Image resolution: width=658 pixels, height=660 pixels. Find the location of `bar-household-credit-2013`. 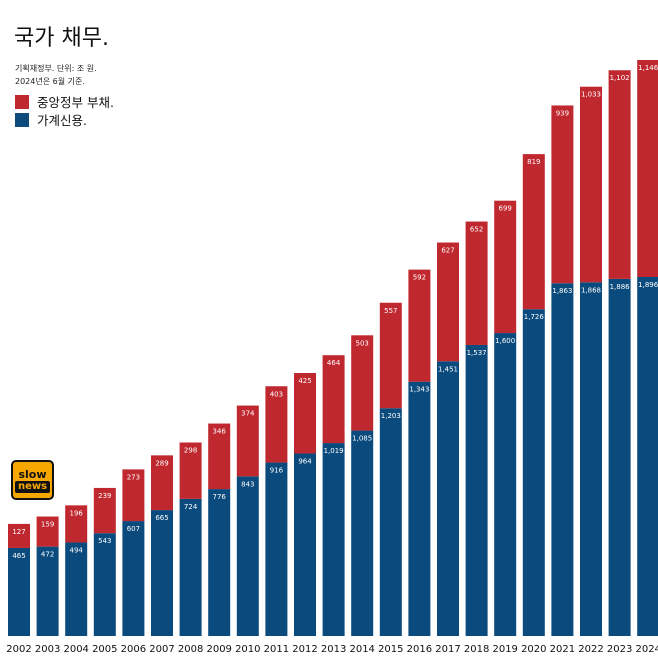

bar-household-credit-2013 is located at coordinates (333, 539).